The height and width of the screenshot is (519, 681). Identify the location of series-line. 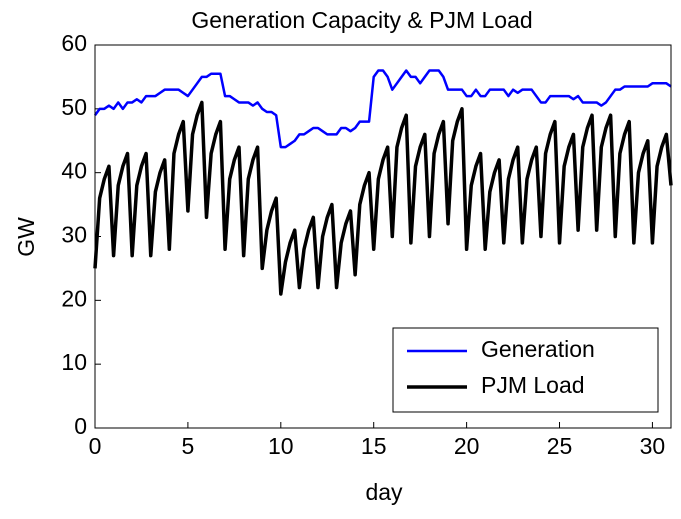
(382, 109).